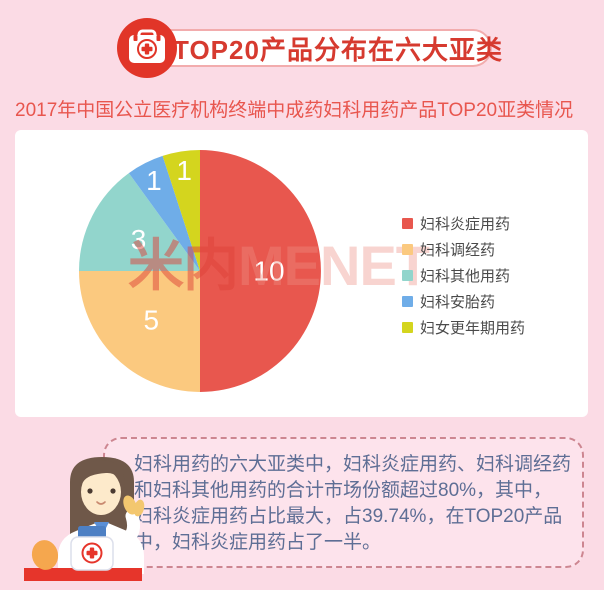 The image size is (604, 590). I want to click on note-text-line: 妇科炎症用药占比最大，占39.74%，在TOP20产品, so click(348, 516).